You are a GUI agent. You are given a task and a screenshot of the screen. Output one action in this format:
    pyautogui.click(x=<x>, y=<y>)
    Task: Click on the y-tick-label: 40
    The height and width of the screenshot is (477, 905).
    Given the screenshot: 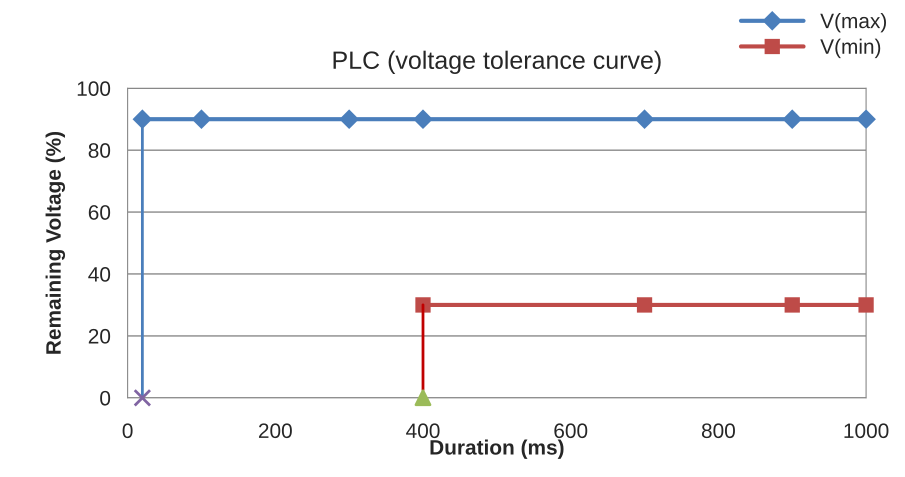 What is the action you would take?
    pyautogui.click(x=99, y=274)
    